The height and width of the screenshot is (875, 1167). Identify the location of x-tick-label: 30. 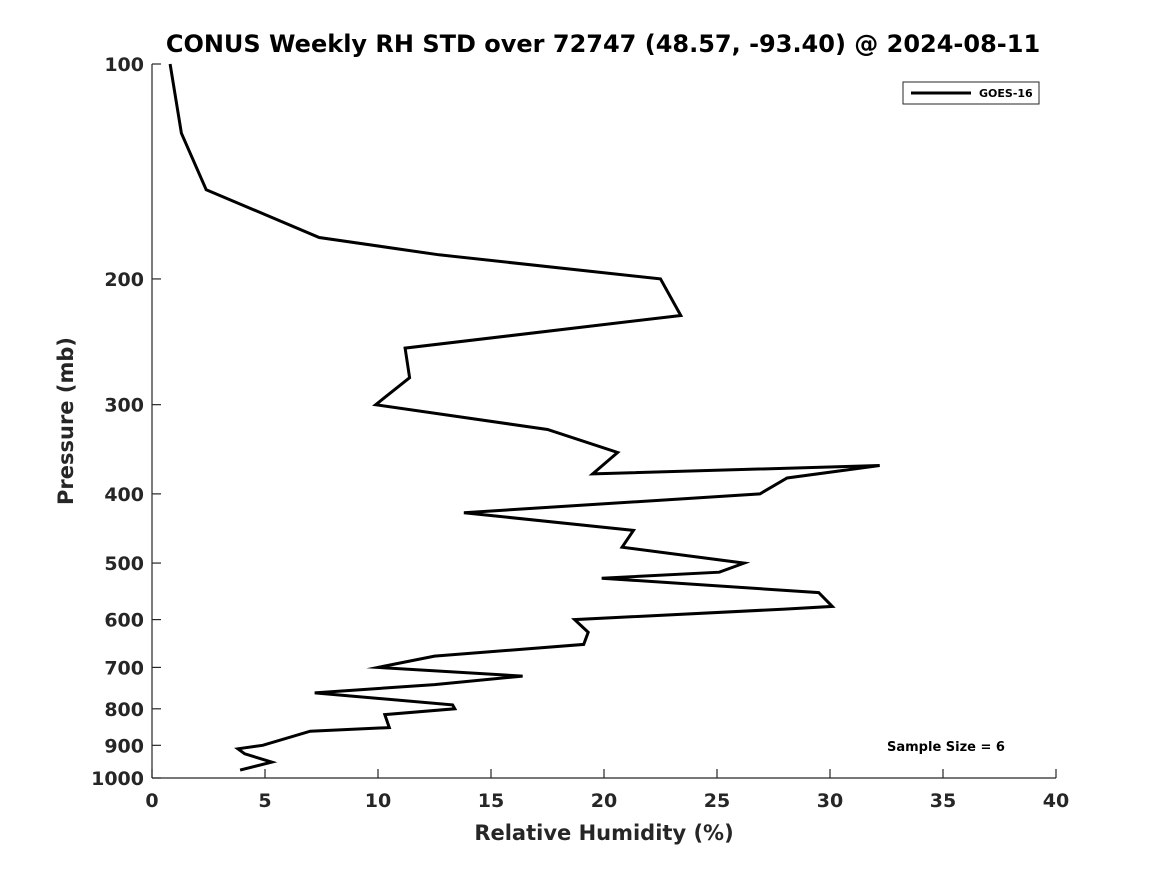
(830, 801).